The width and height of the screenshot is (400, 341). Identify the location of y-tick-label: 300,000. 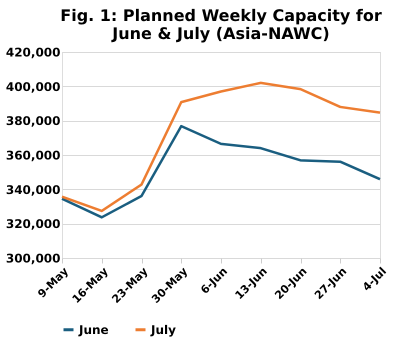
(33, 259).